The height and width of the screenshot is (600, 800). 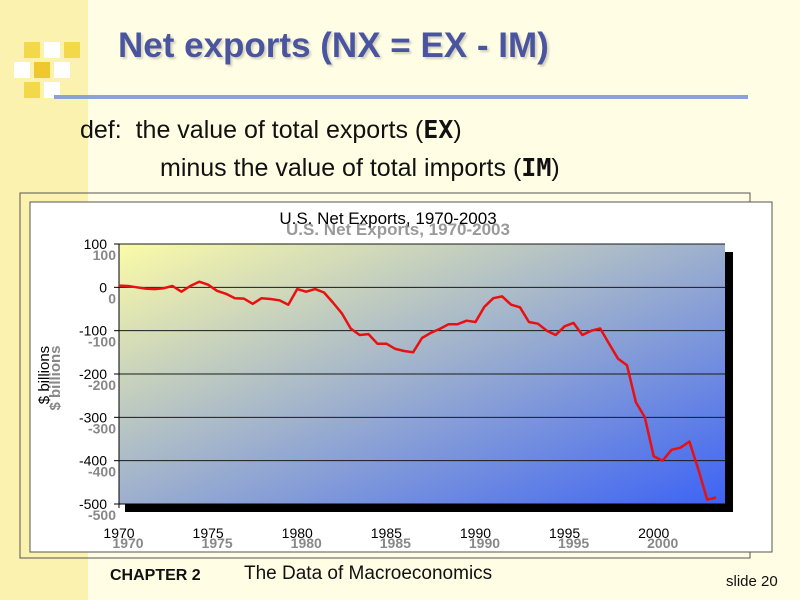 I want to click on definition-line-1-suffix: ), so click(x=457, y=130).